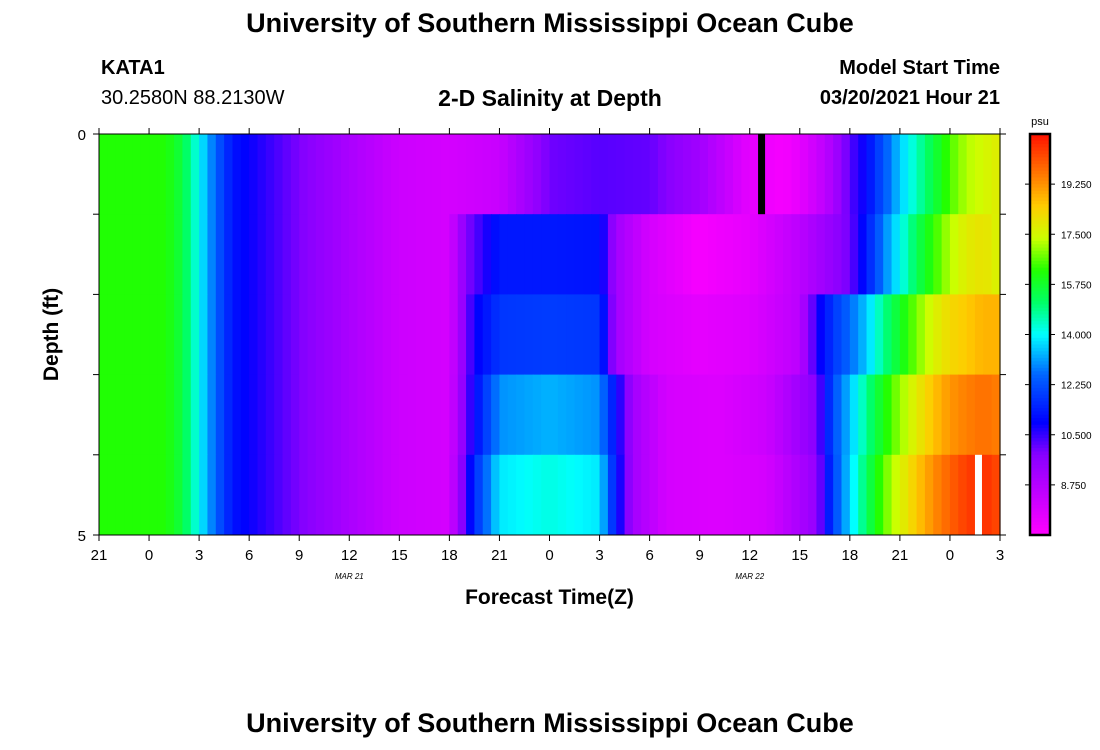 The image size is (1100, 750). What do you see at coordinates (599, 555) in the screenshot?
I see `x-tick-label: 3` at bounding box center [599, 555].